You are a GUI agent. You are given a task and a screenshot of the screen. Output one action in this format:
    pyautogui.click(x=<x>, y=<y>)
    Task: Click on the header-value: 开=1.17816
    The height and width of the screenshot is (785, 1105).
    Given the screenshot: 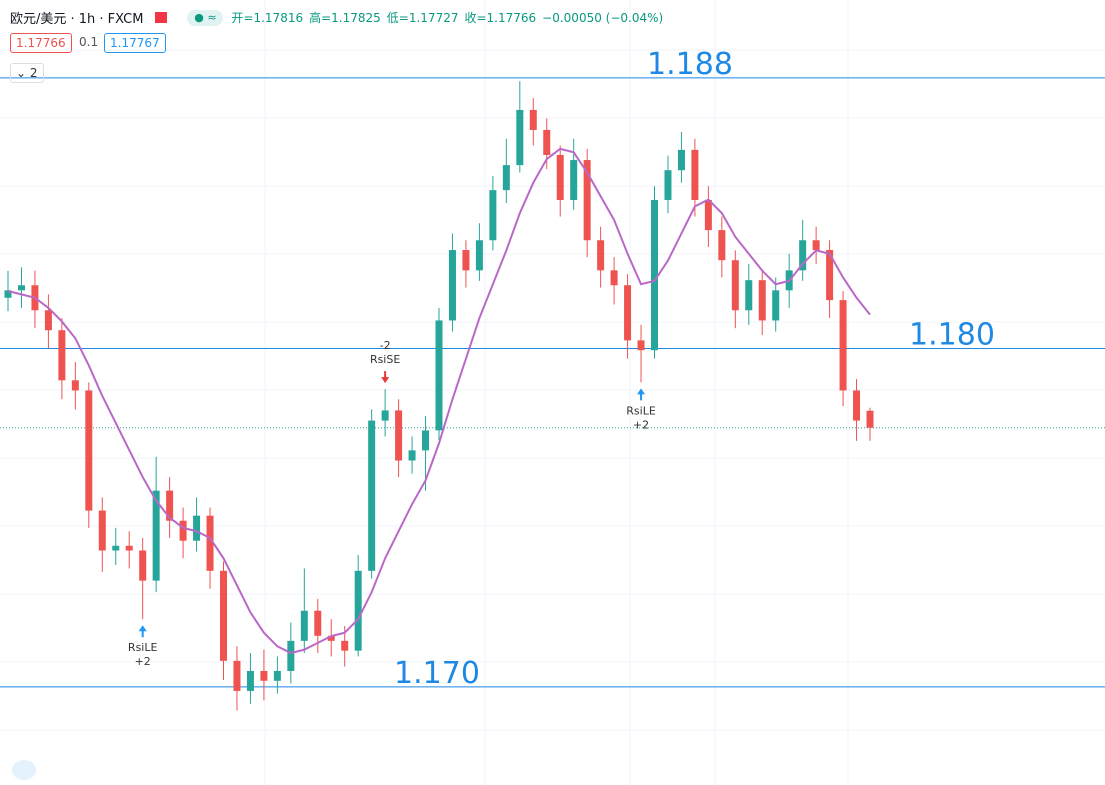 What is the action you would take?
    pyautogui.click(x=267, y=18)
    